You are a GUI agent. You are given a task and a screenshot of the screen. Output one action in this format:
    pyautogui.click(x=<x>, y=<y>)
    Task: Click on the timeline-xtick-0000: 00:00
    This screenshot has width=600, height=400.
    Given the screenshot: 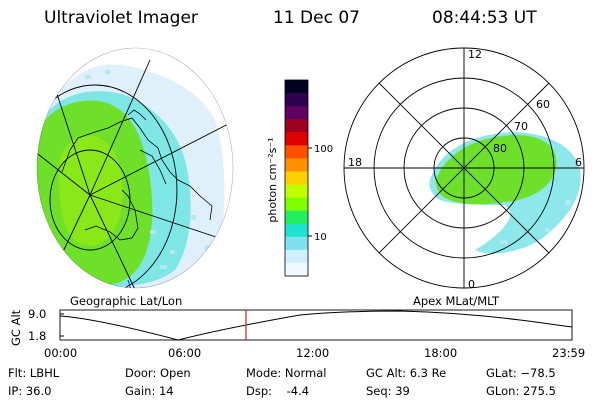 What is the action you would take?
    pyautogui.click(x=61, y=353)
    